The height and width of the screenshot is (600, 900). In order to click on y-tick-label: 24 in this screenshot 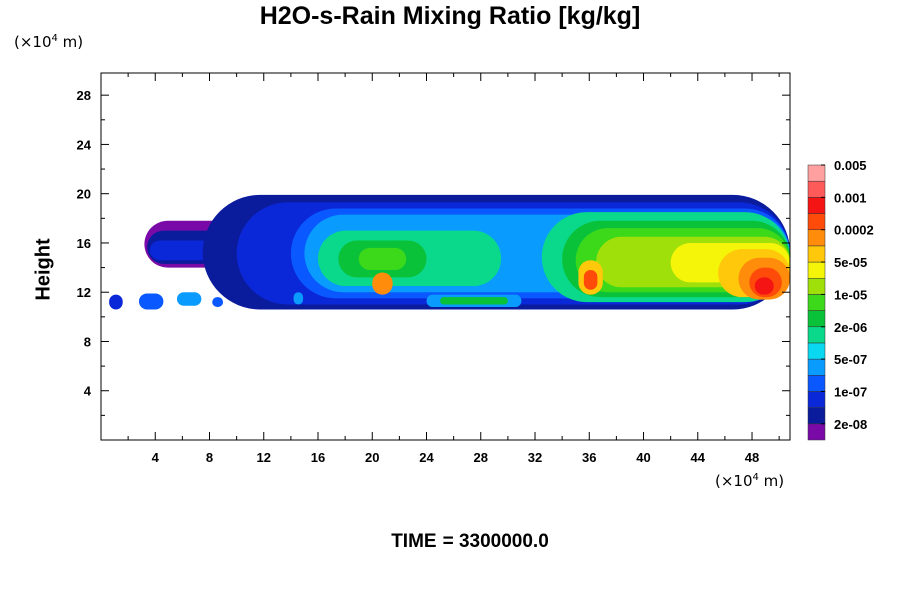, I will do `click(84, 144)`.